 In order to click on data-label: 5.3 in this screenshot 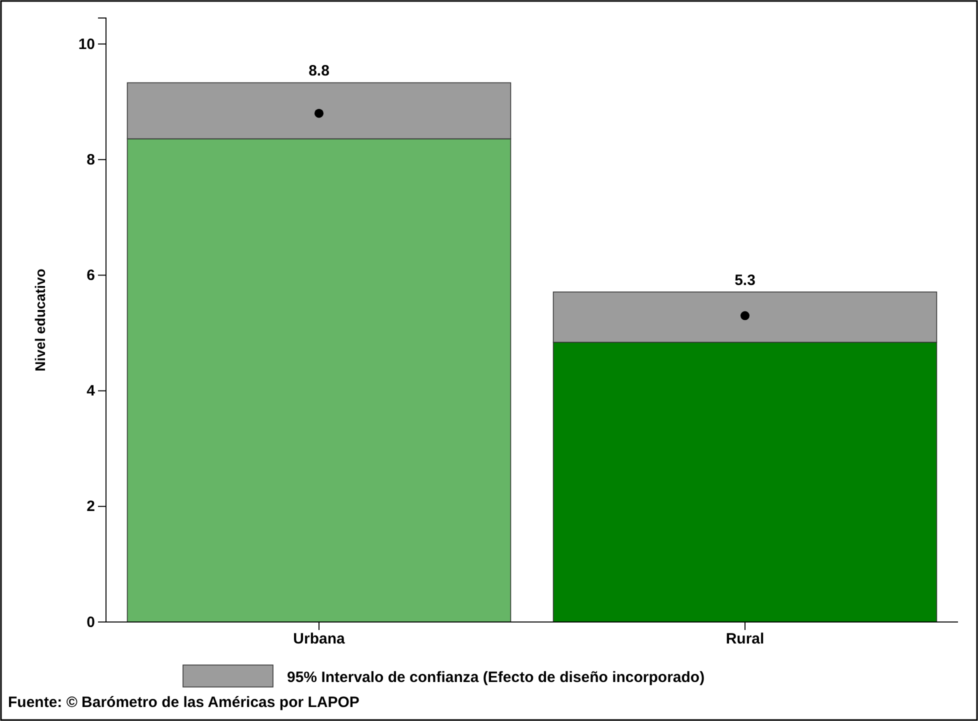, I will do `click(745, 280)`.